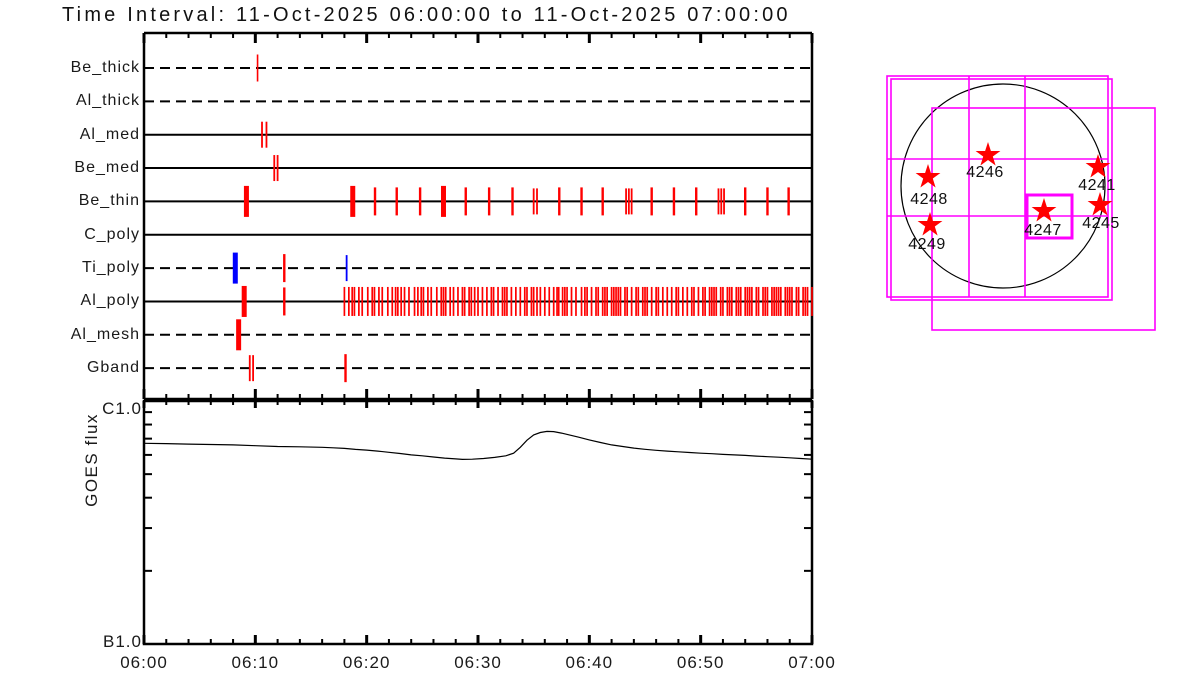 The height and width of the screenshot is (700, 1200). What do you see at coordinates (1101, 223) in the screenshot?
I see `active-region-number-4245: 4245` at bounding box center [1101, 223].